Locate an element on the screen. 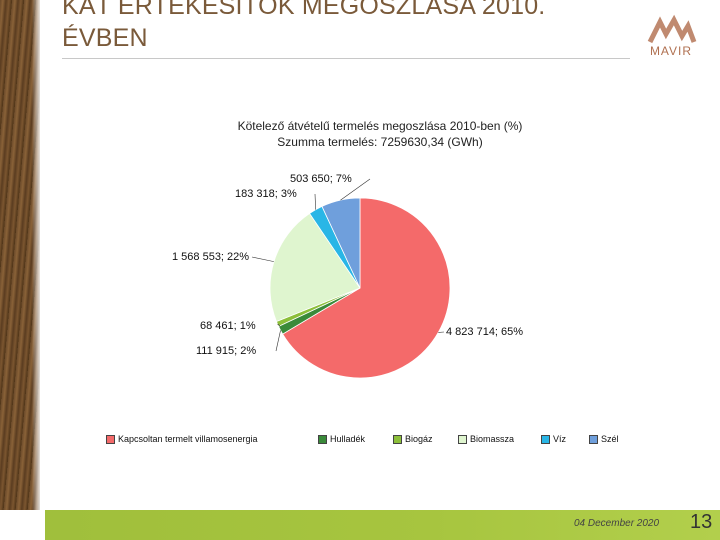 Image resolution: width=720 pixels, height=540 pixels. legend-item-2: Biogáz is located at coordinates (413, 439).